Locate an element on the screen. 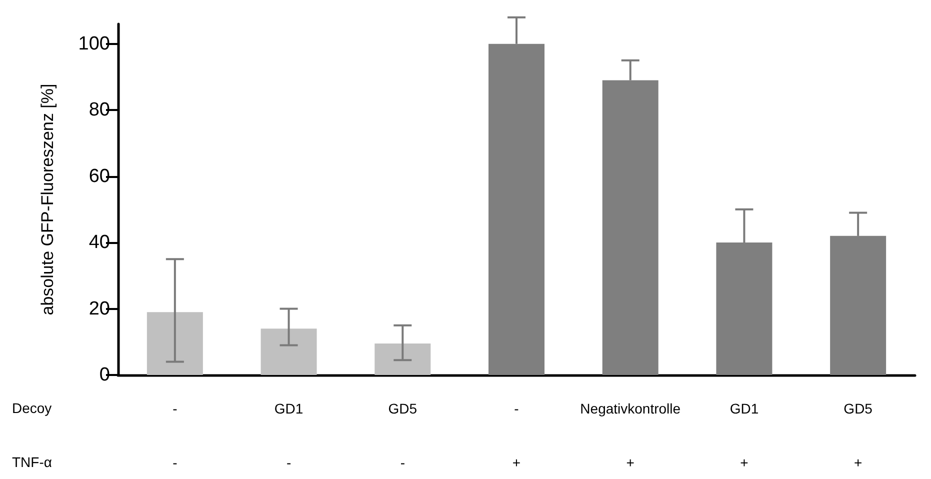 The image size is (931, 479). y-tick-label: 20 is located at coordinates (99, 309).